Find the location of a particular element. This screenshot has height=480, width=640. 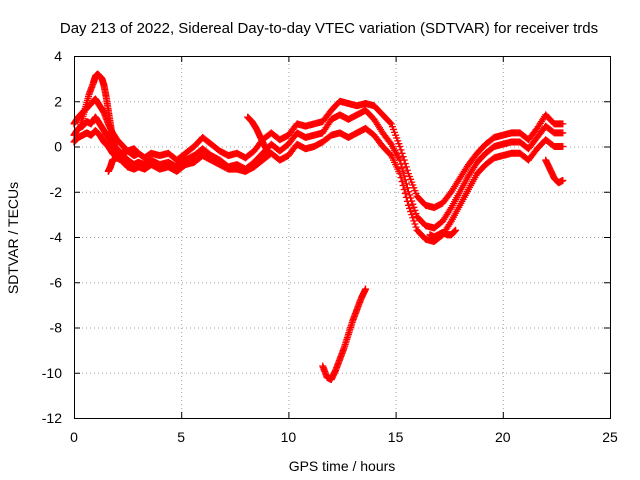

x-axis-label: GPS time / hours is located at coordinates (342, 466).